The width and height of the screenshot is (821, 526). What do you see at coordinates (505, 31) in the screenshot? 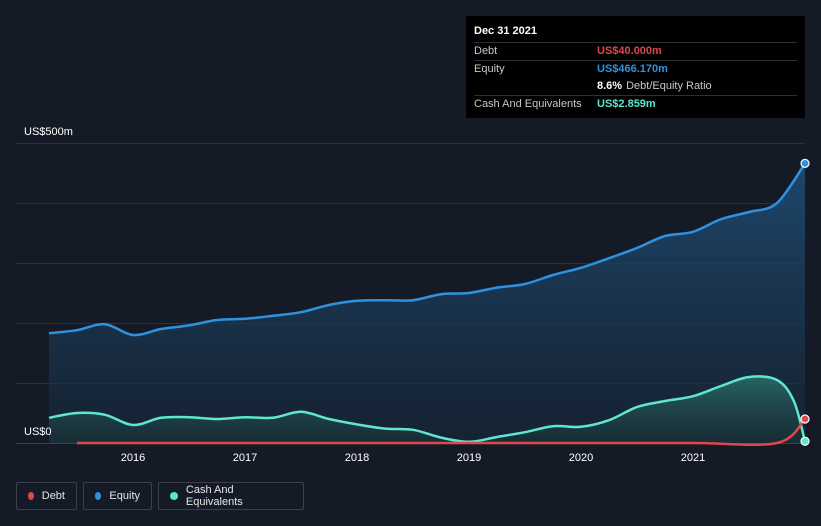
I see `tooltip-date: Dec 31 2021` at bounding box center [505, 31].